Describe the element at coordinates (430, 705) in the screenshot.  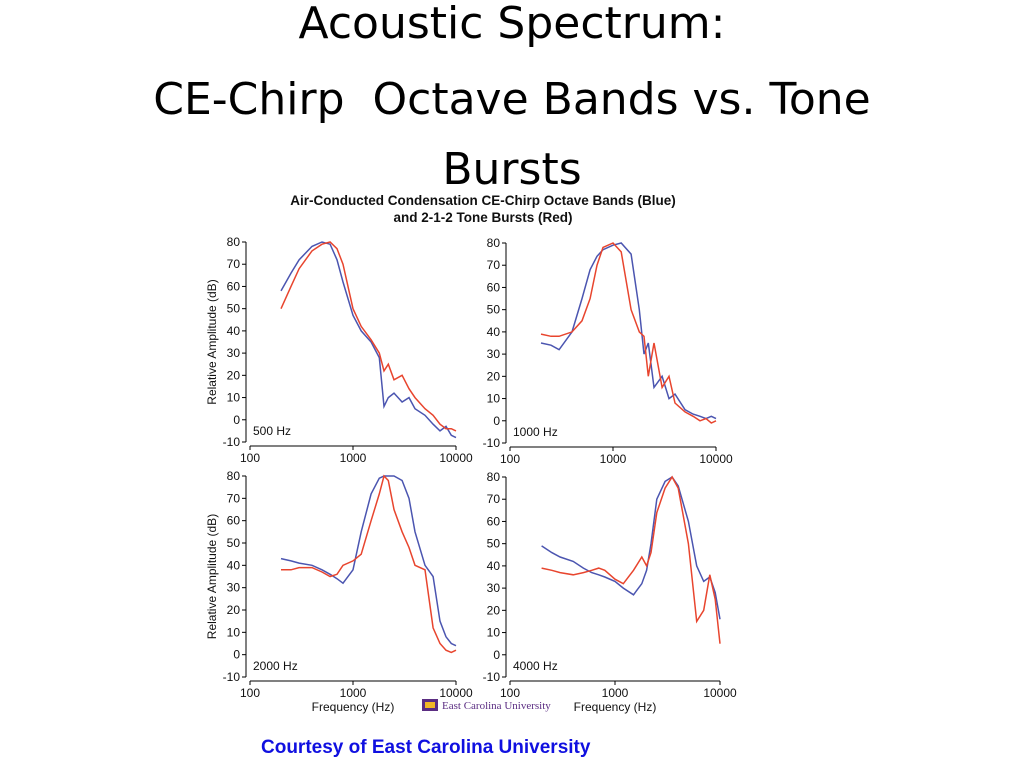
I see `logo-icon` at that location.